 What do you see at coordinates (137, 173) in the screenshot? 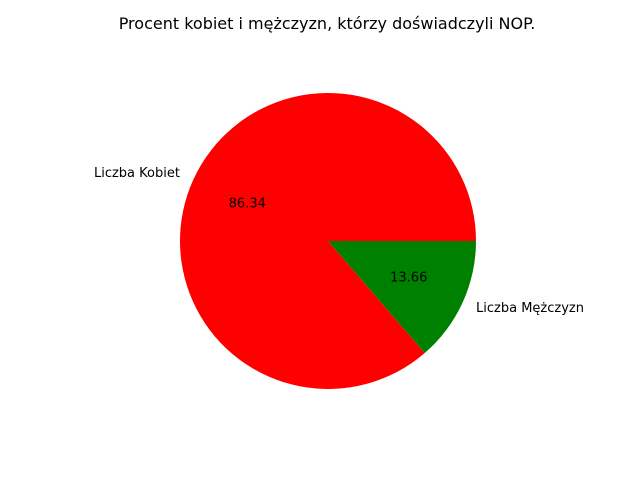
I see `slice-label-0: Liczba Kobiet` at bounding box center [137, 173].